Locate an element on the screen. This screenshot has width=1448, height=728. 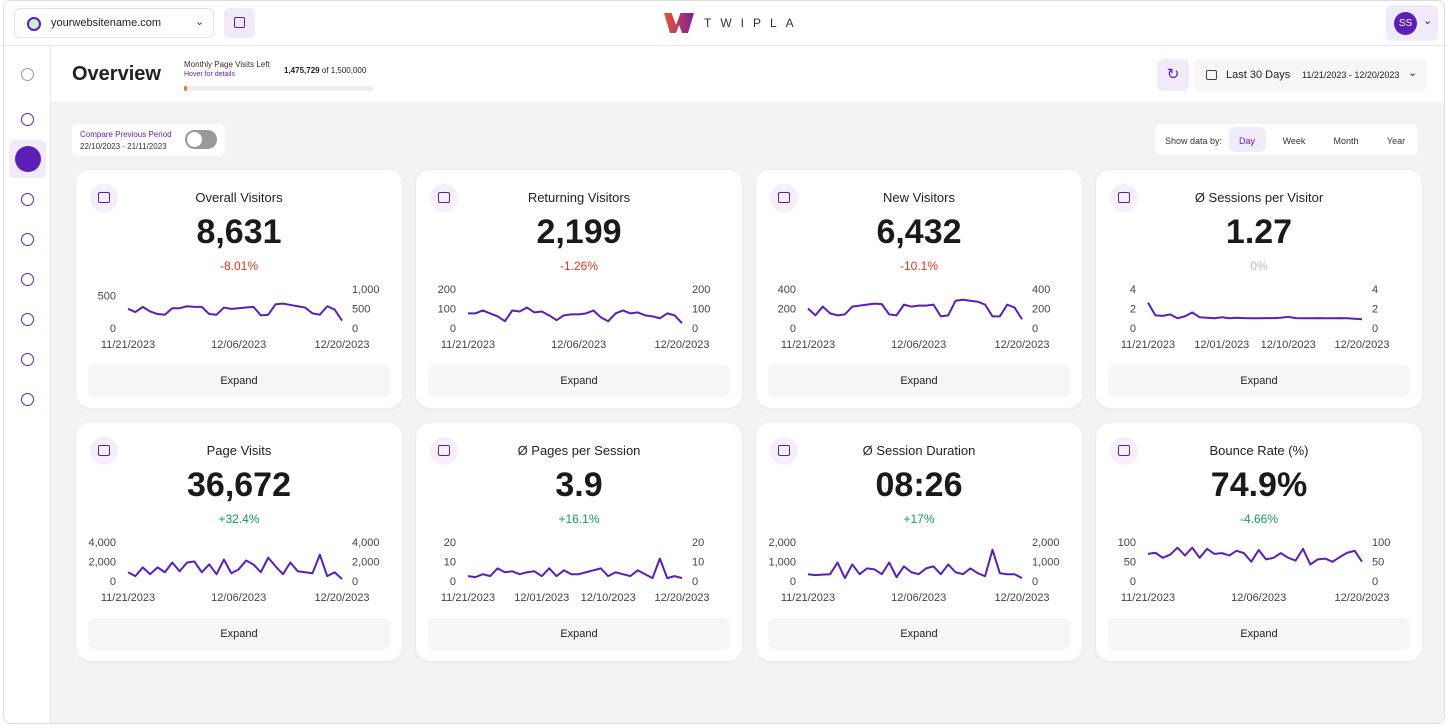
y2-tick-label: 4 is located at coordinates (1375, 290).